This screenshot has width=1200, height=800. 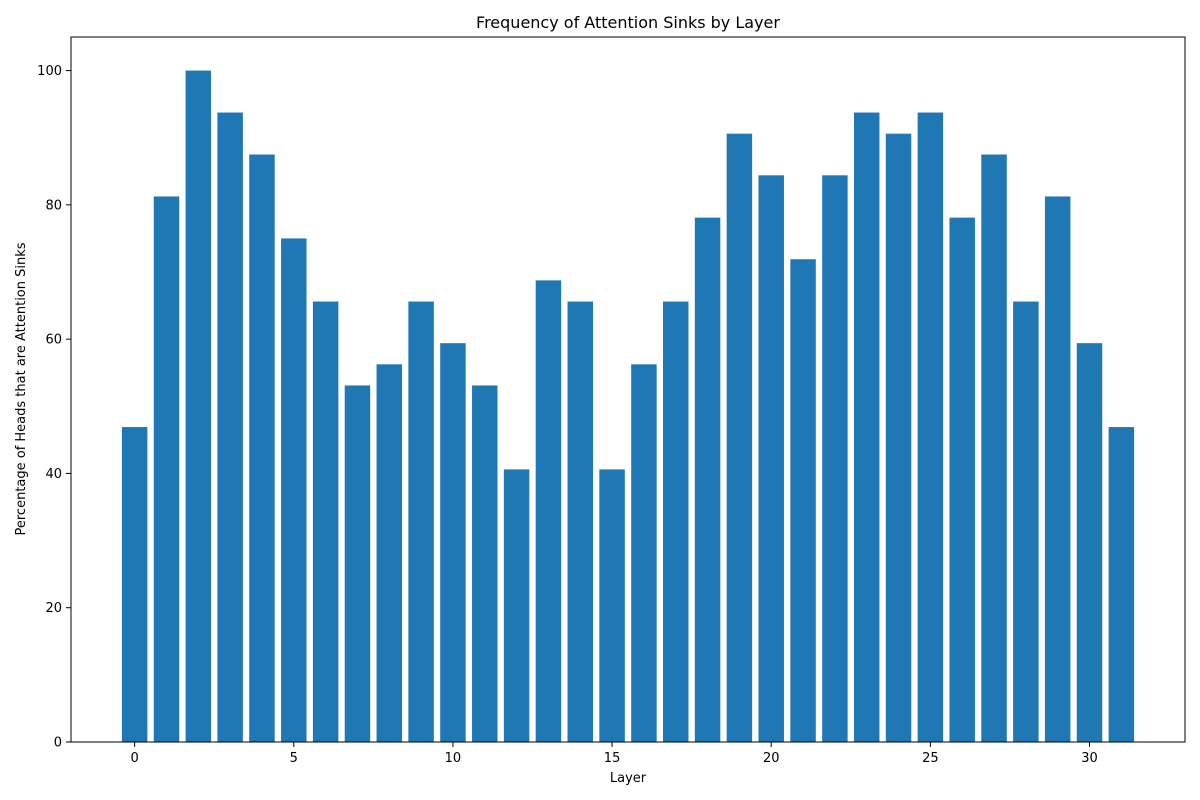 I want to click on y-tick-label: 40, so click(x=53, y=474).